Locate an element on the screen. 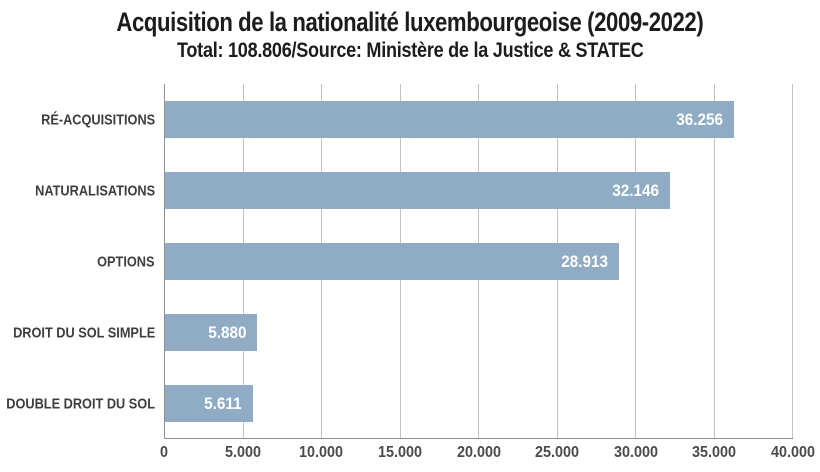 Image resolution: width=820 pixels, height=472 pixels. x-tick-label: 0 is located at coordinates (164, 452).